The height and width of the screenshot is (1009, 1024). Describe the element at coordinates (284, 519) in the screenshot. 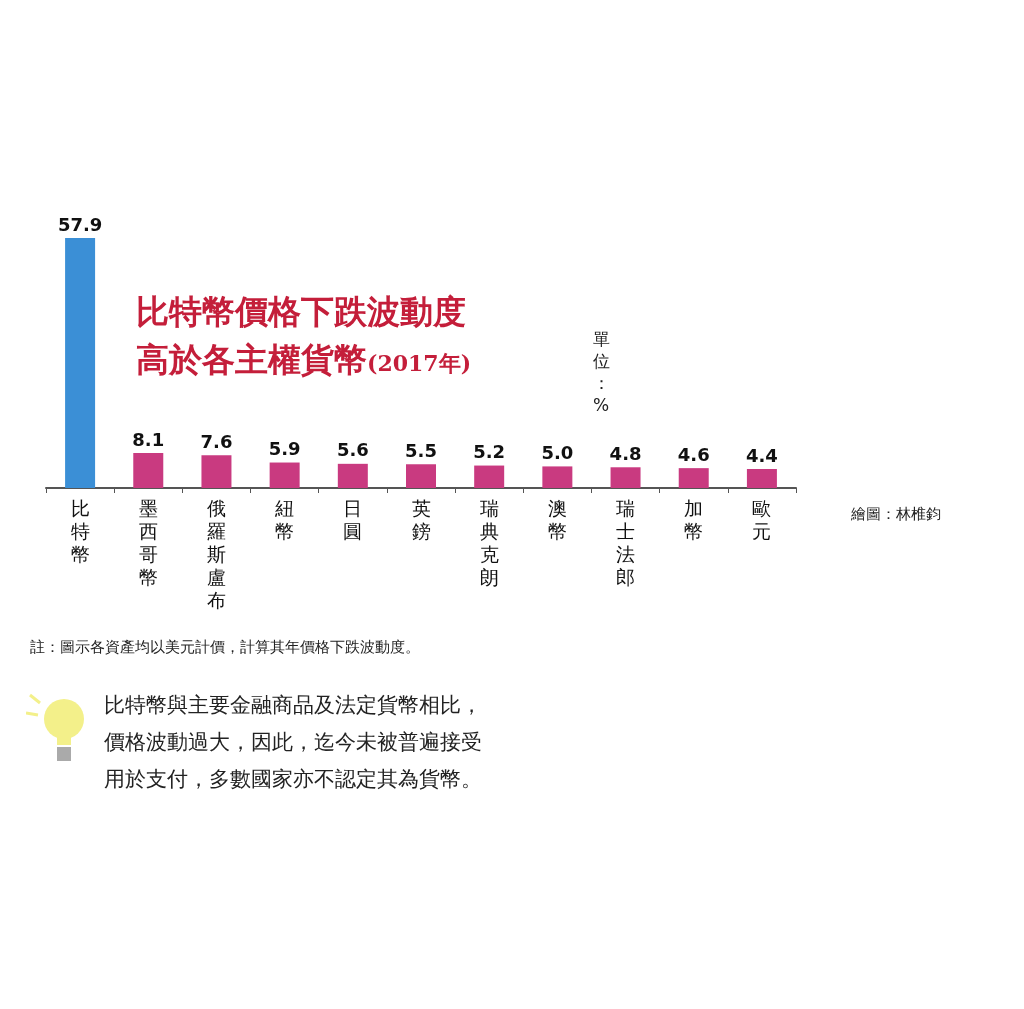

I see `x-tick-label: 紐幣` at that location.